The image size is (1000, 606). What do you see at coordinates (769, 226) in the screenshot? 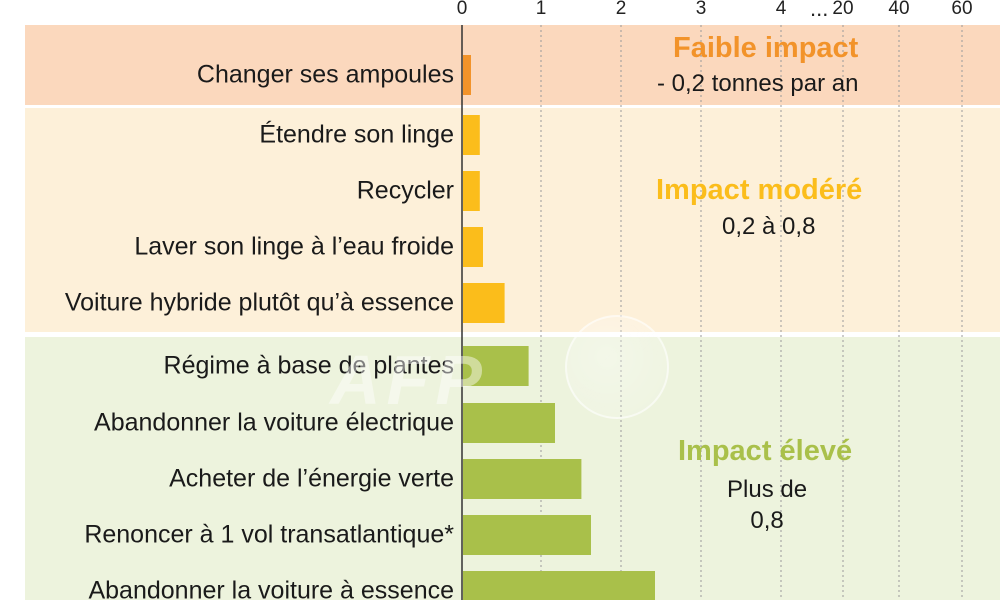
I see `moderate-impact-subtitle: 0,2 à 0,8` at bounding box center [769, 226].